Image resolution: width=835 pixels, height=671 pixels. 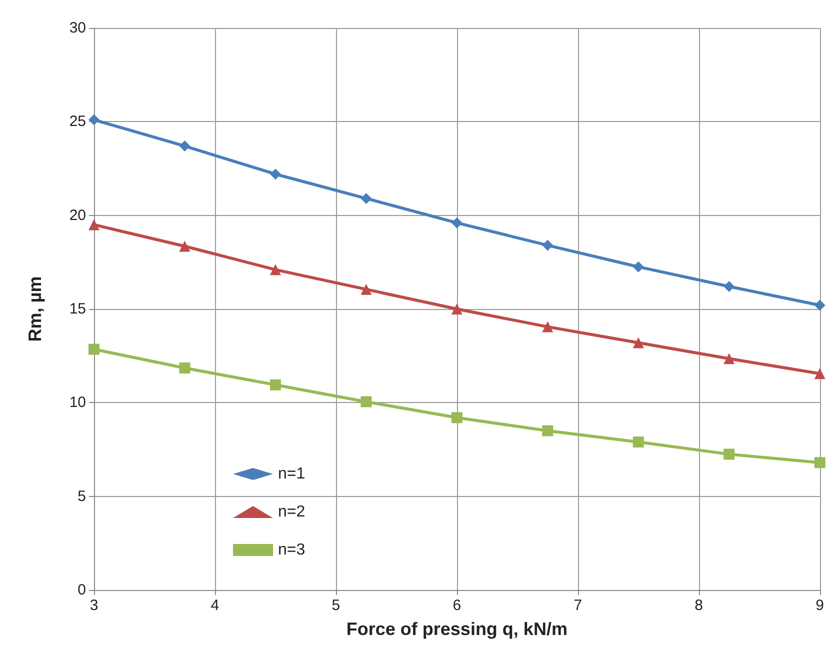 I want to click on y-tick-label: 5, so click(x=82, y=496).